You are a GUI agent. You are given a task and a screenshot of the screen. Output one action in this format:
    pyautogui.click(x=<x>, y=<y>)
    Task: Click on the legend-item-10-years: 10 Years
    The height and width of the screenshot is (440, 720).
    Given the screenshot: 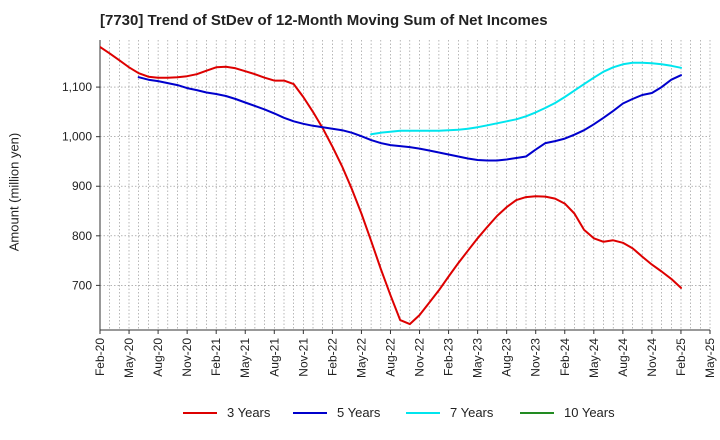 What is the action you would take?
    pyautogui.click(x=567, y=412)
    